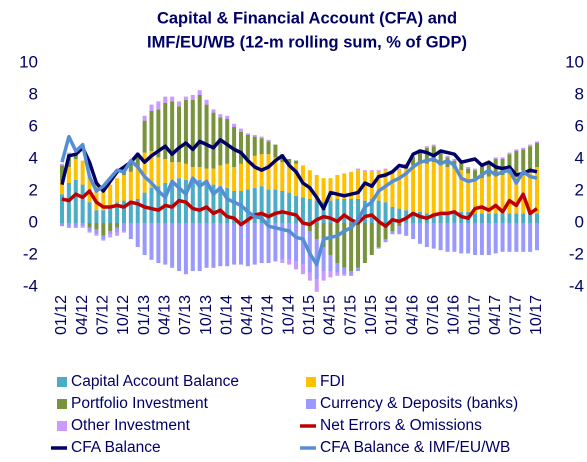  Describe the element at coordinates (419, 403) in the screenshot. I see `legend-label: Currency & Deposits (banks)` at that location.